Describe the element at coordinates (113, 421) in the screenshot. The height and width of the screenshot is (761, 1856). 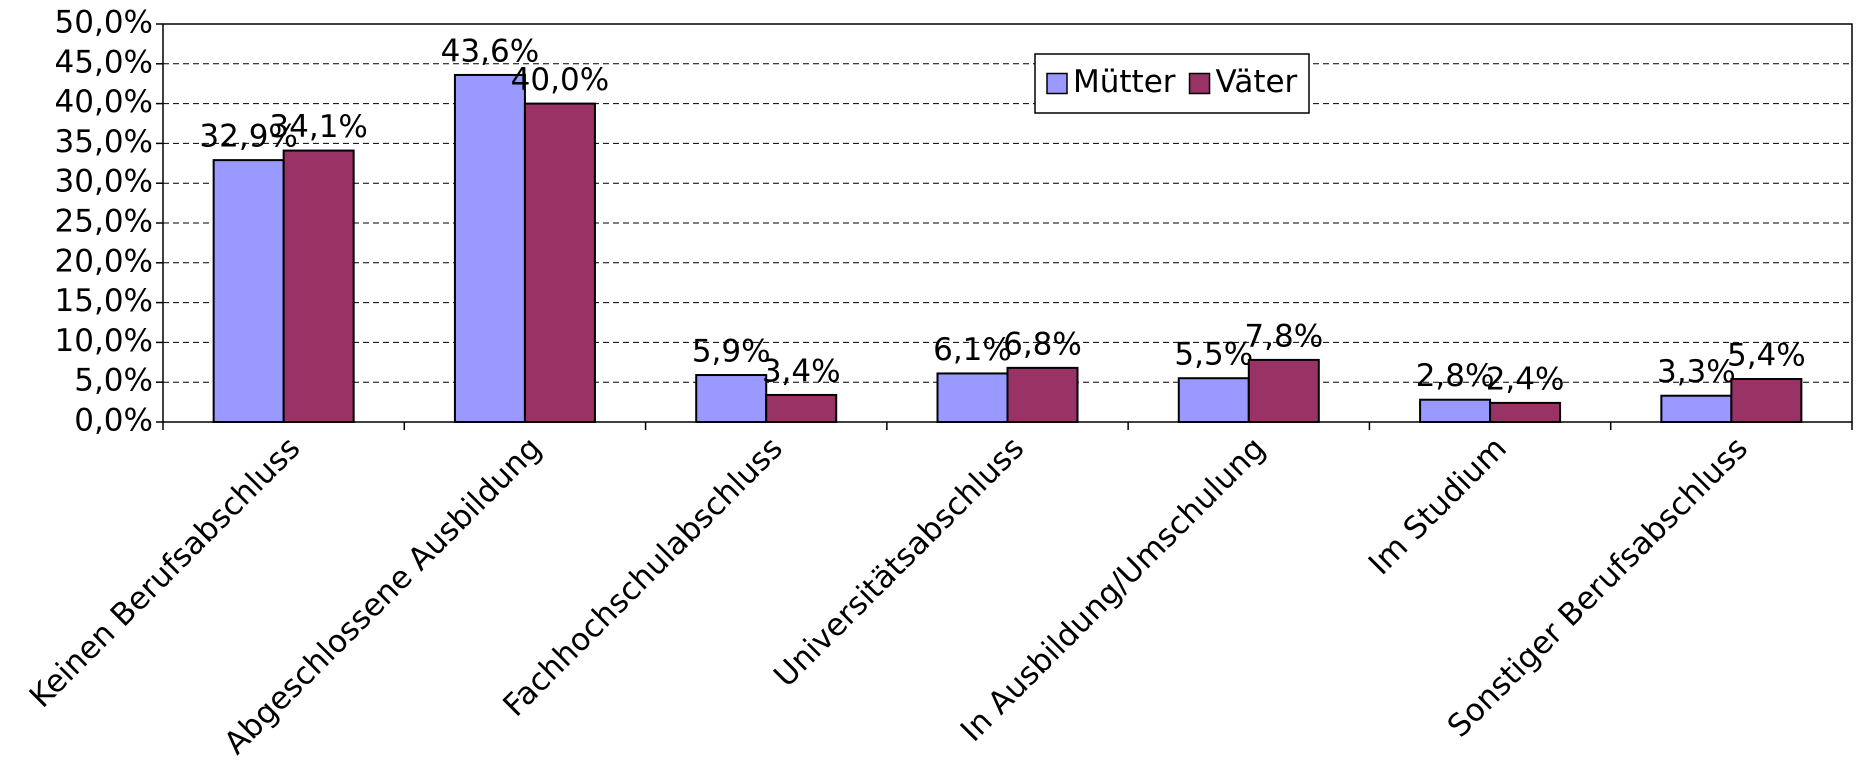
I see `y-tick-label: 0,0%` at that location.